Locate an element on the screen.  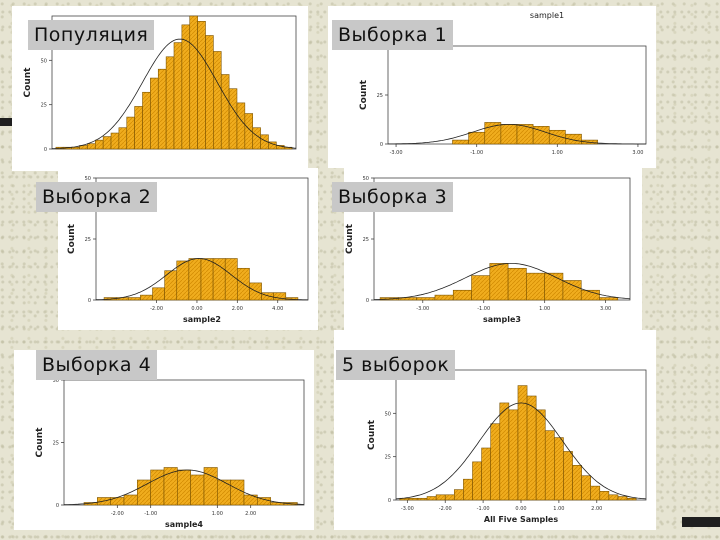
panel-label-all-samples: 5 выборок is located at coordinates (396, 365).